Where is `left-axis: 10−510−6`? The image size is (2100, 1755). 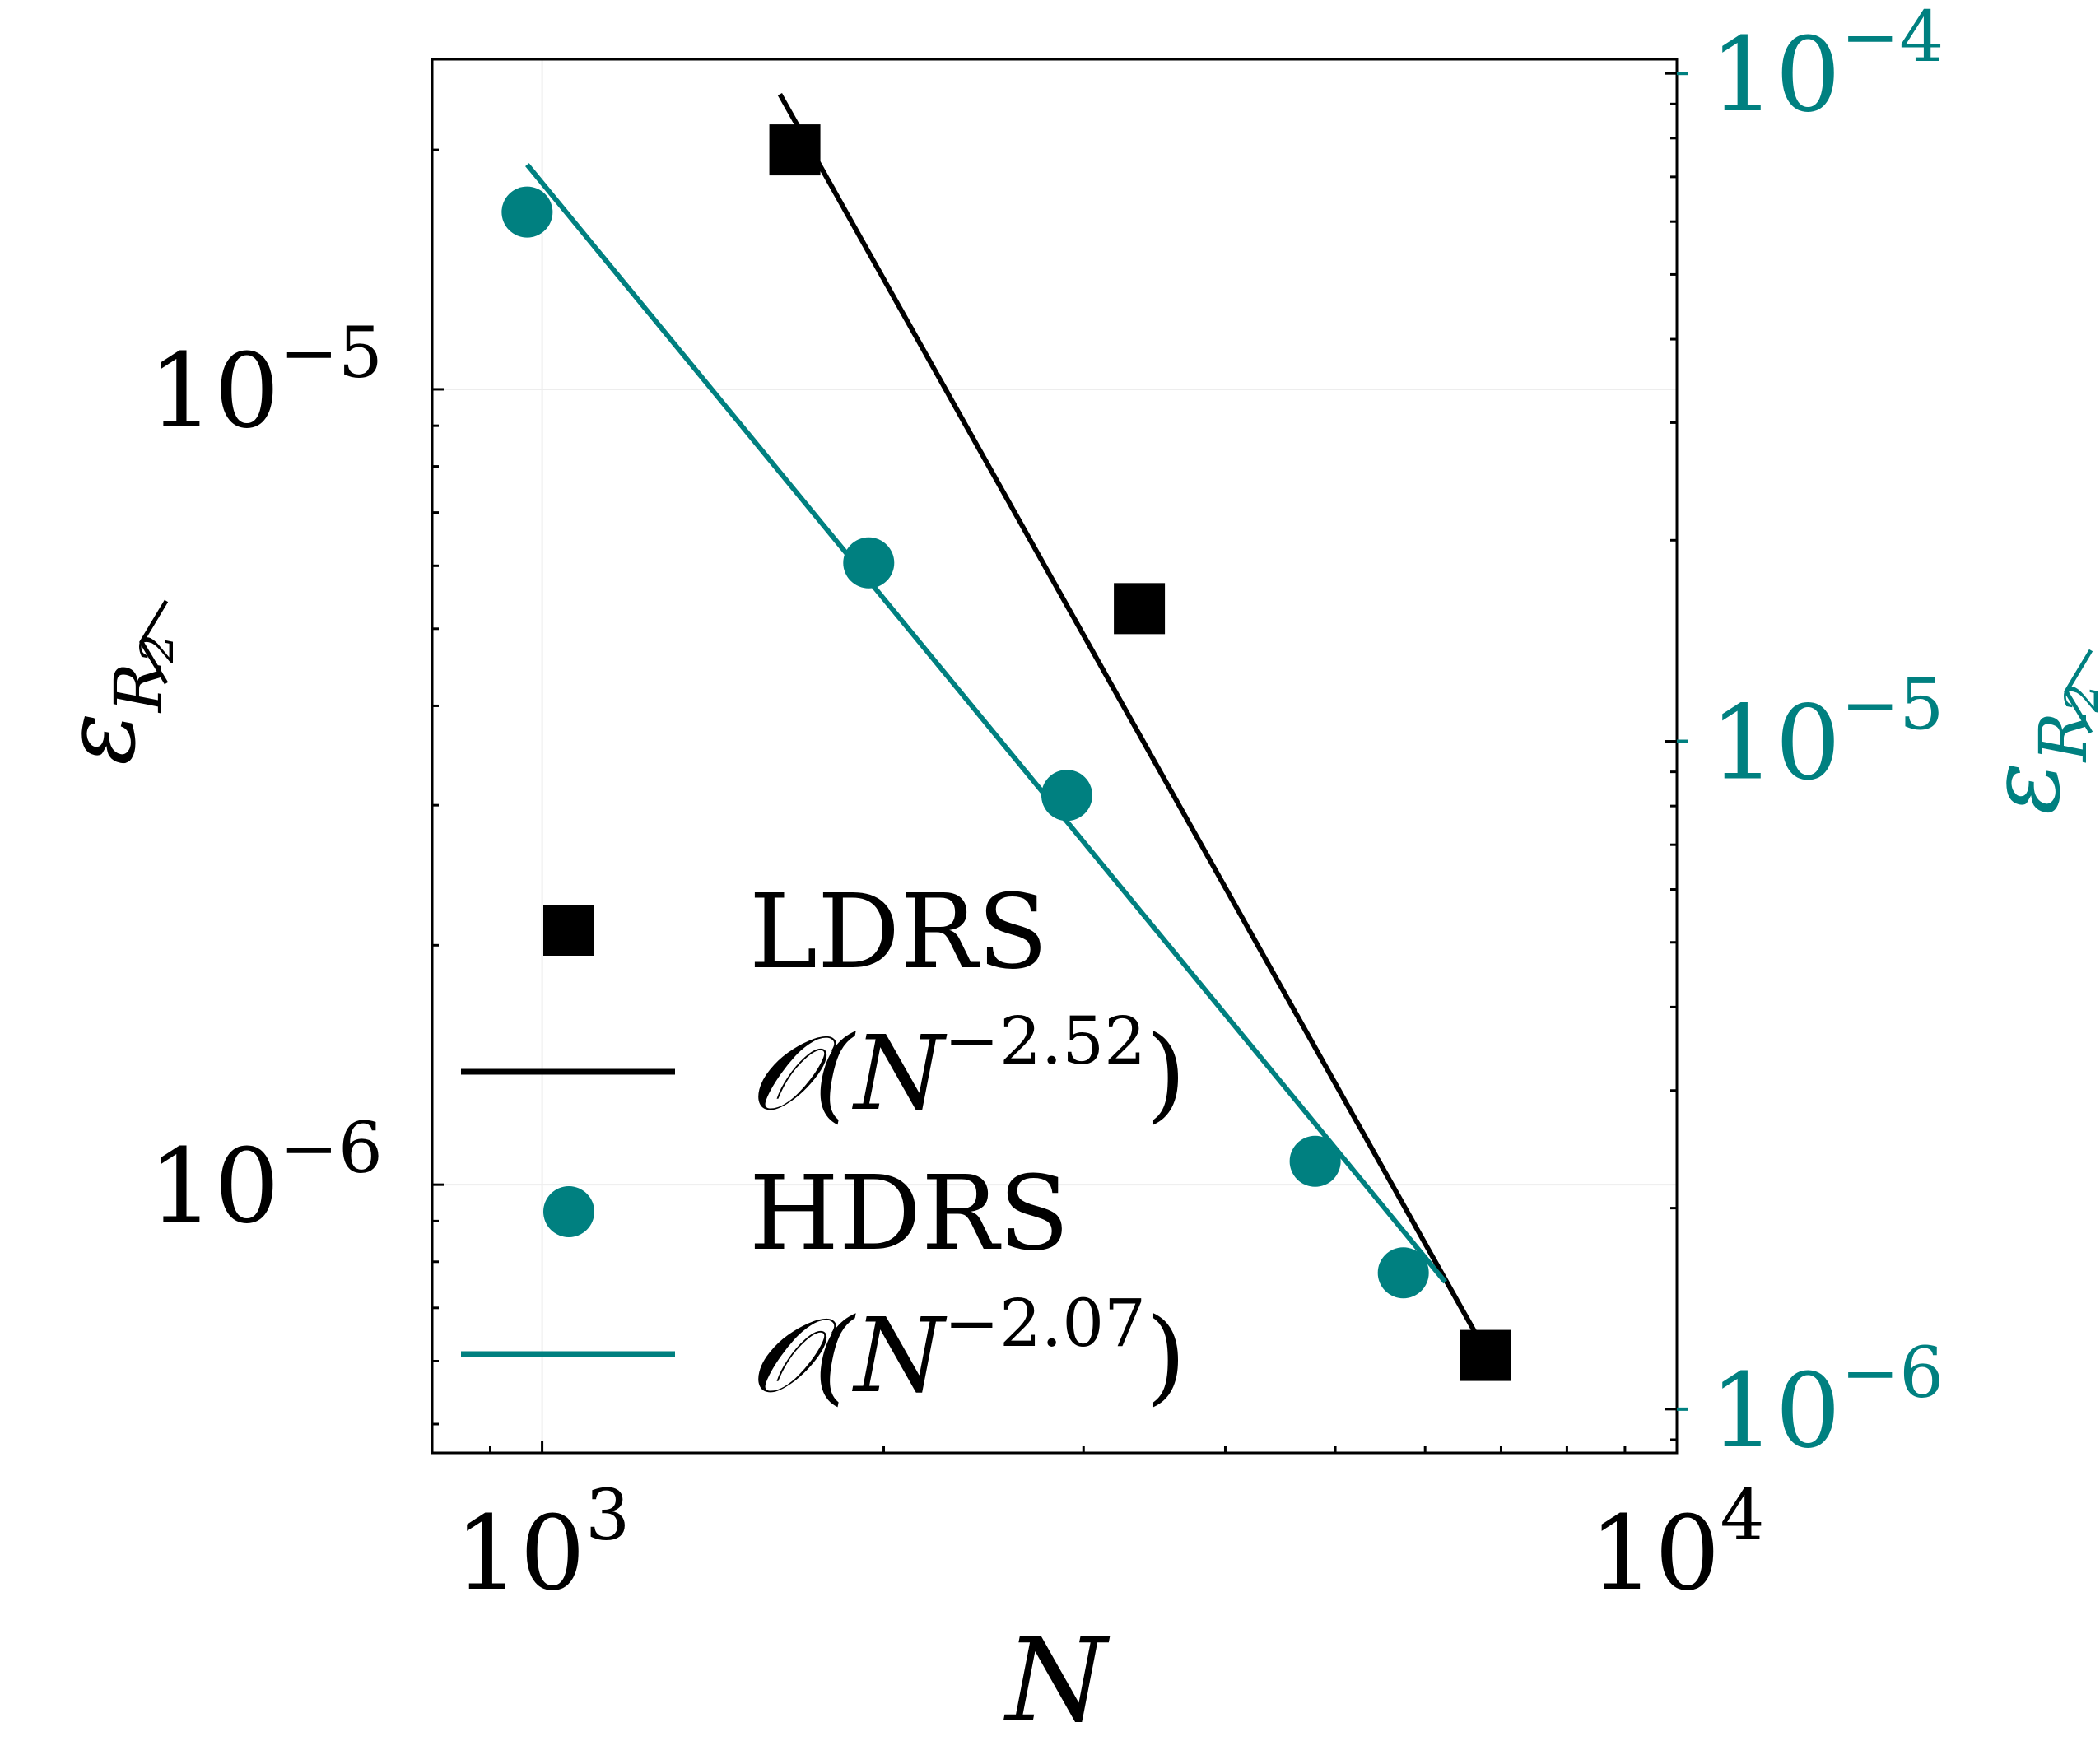 left-axis: 10−510−6 is located at coordinates (296, 787).